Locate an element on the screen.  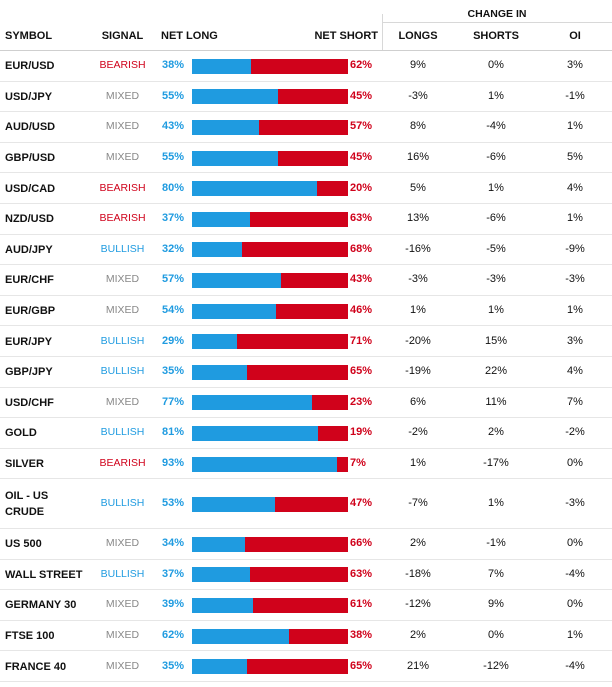
row-shorts-change: -6% is located at coordinates (496, 157).